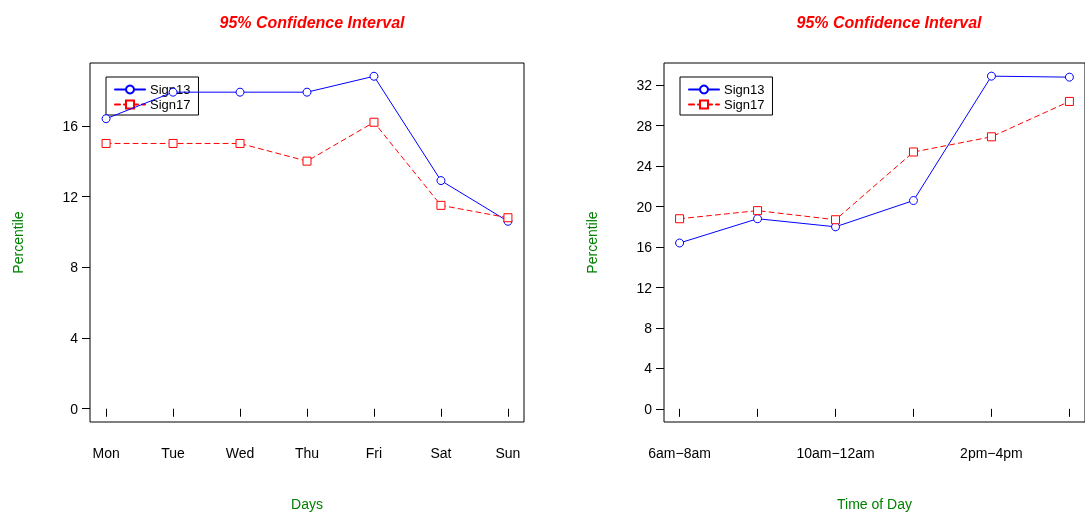  Describe the element at coordinates (874, 504) in the screenshot. I see `x-axis-title: Time of Day` at that location.